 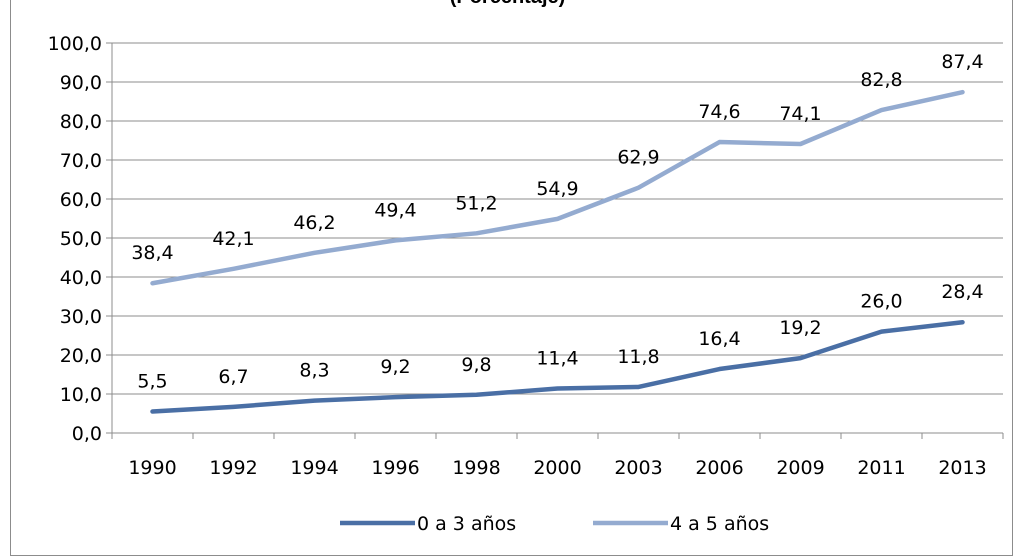 What do you see at coordinates (476, 468) in the screenshot?
I see `x-tick-label: 1998` at bounding box center [476, 468].